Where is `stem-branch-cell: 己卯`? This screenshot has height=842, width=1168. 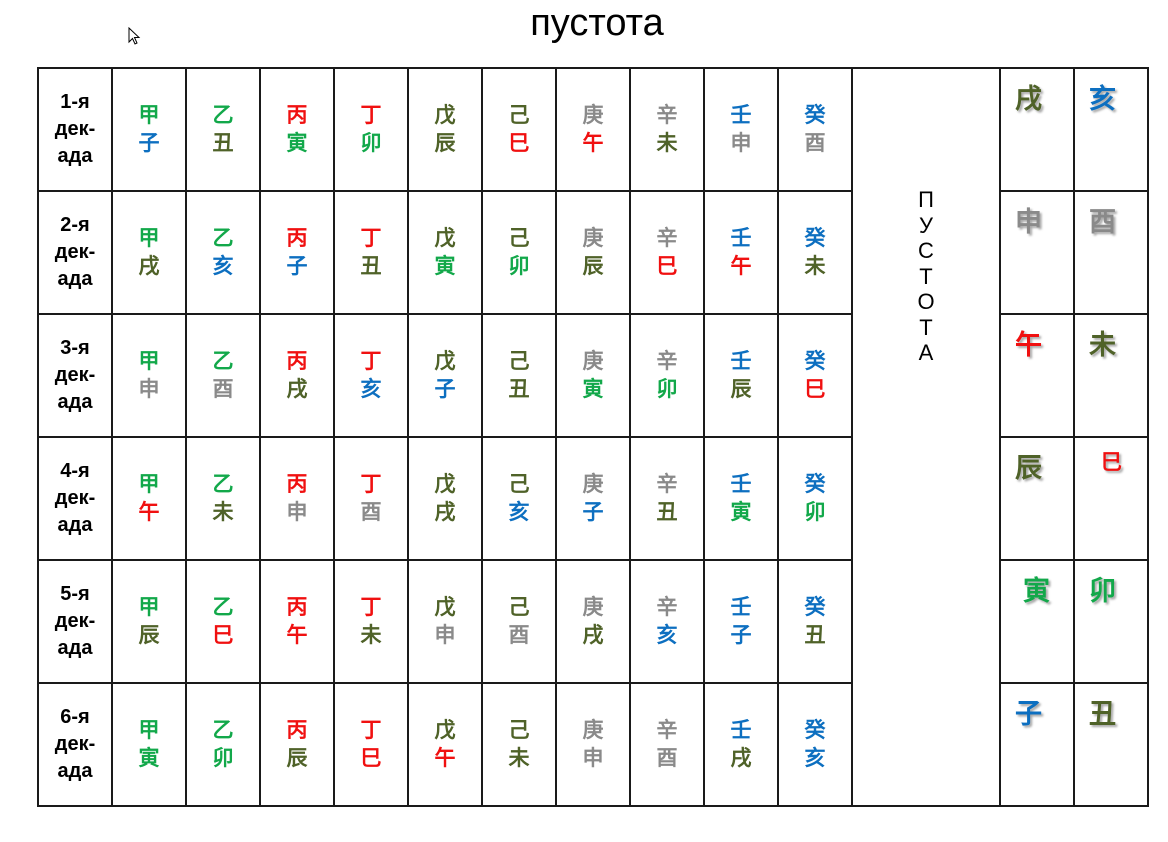 stem-branch-cell: 己卯 is located at coordinates (519, 252).